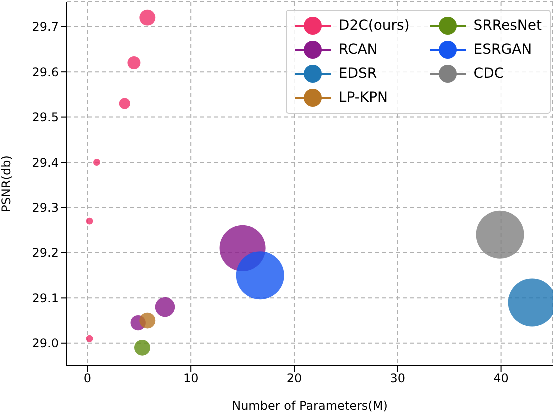 The height and width of the screenshot is (412, 553). I want to click on y-tick-label: 29.2, so click(45, 253).